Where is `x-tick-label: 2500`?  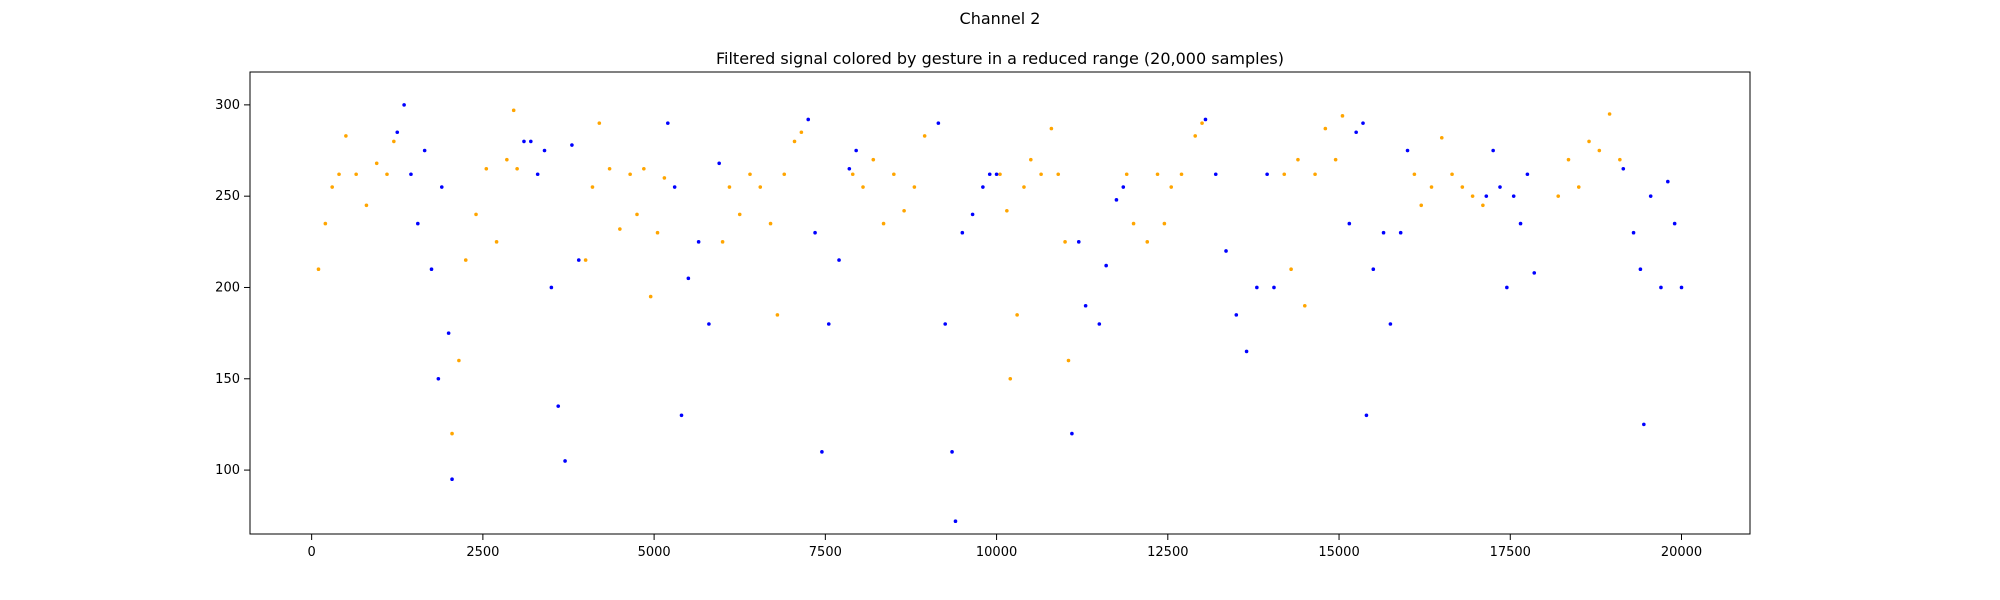 x-tick-label: 2500 is located at coordinates (482, 552).